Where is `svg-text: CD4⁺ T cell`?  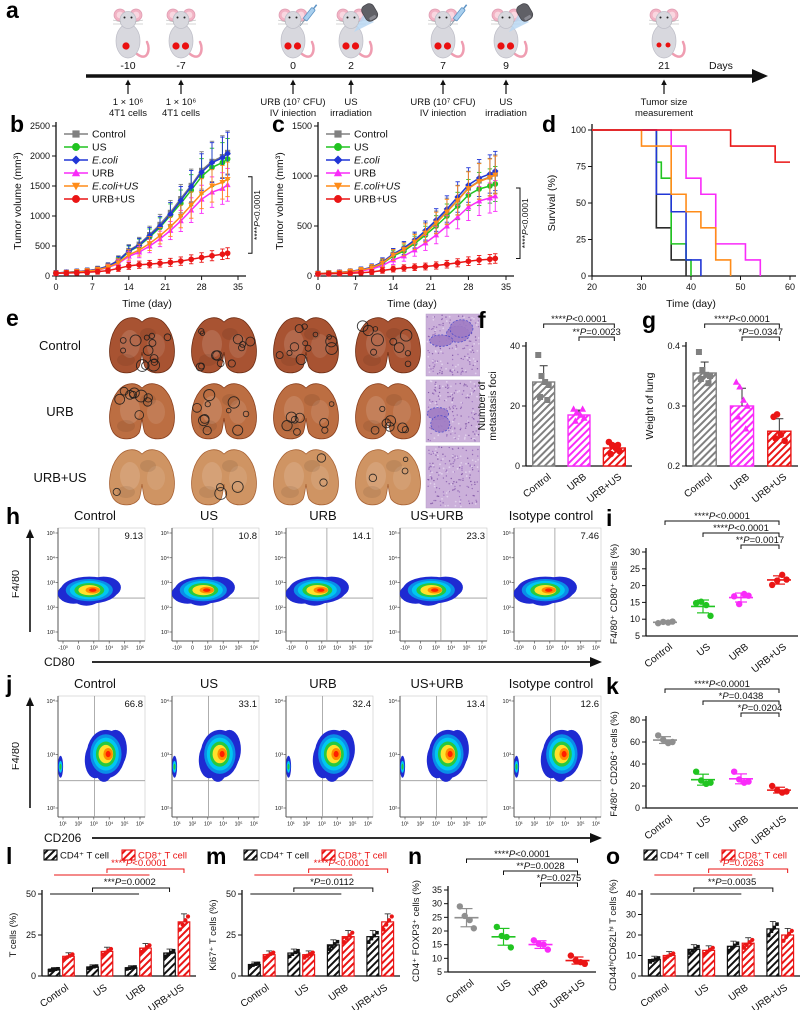
svg-text: CD4⁺ T cell is located at coordinates (284, 856).